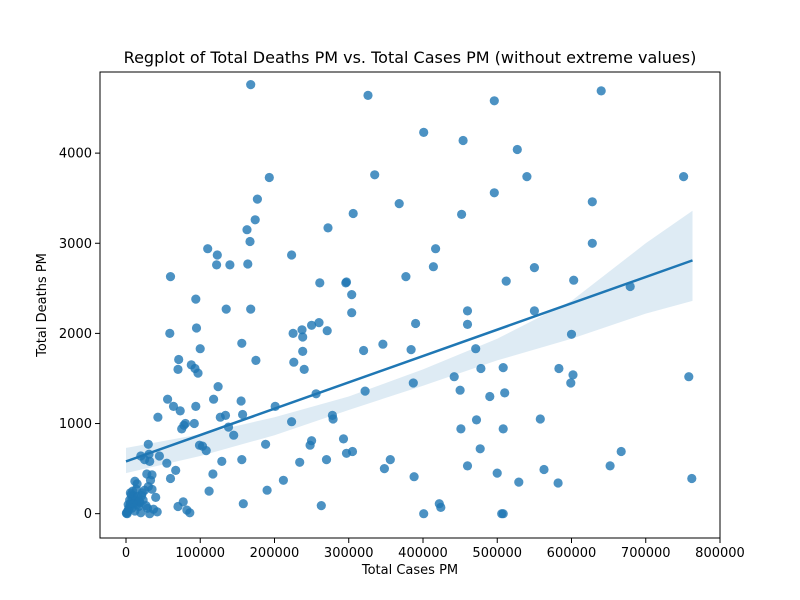 Image resolution: width=800 pixels, height=600 pixels. I want to click on x-tick-label-400000: 400000, so click(423, 553).